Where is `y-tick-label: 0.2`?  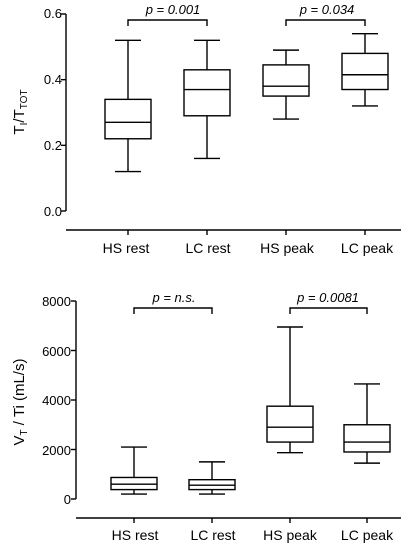
y-tick-label: 0.2 is located at coordinates (53, 145).